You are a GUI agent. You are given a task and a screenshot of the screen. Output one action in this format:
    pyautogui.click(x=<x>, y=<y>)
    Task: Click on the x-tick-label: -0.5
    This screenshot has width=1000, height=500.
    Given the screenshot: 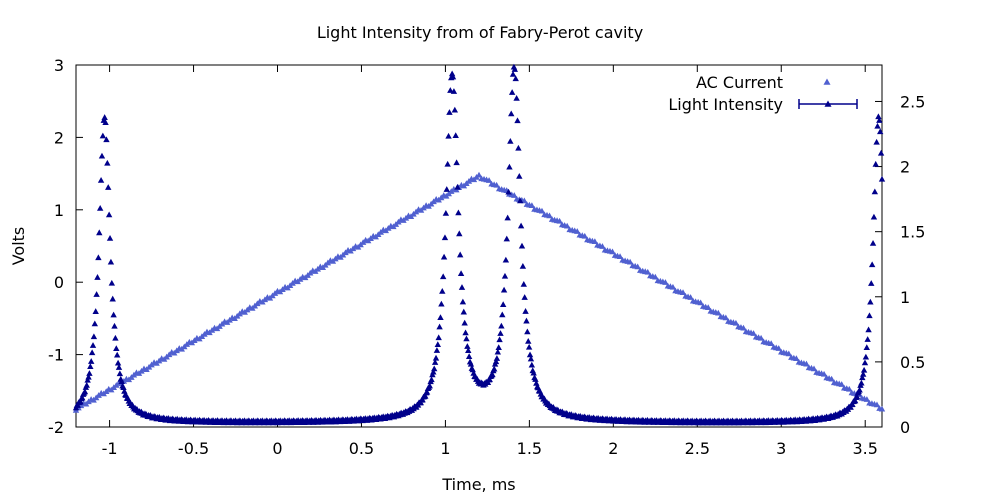 What is the action you would take?
    pyautogui.click(x=193, y=448)
    